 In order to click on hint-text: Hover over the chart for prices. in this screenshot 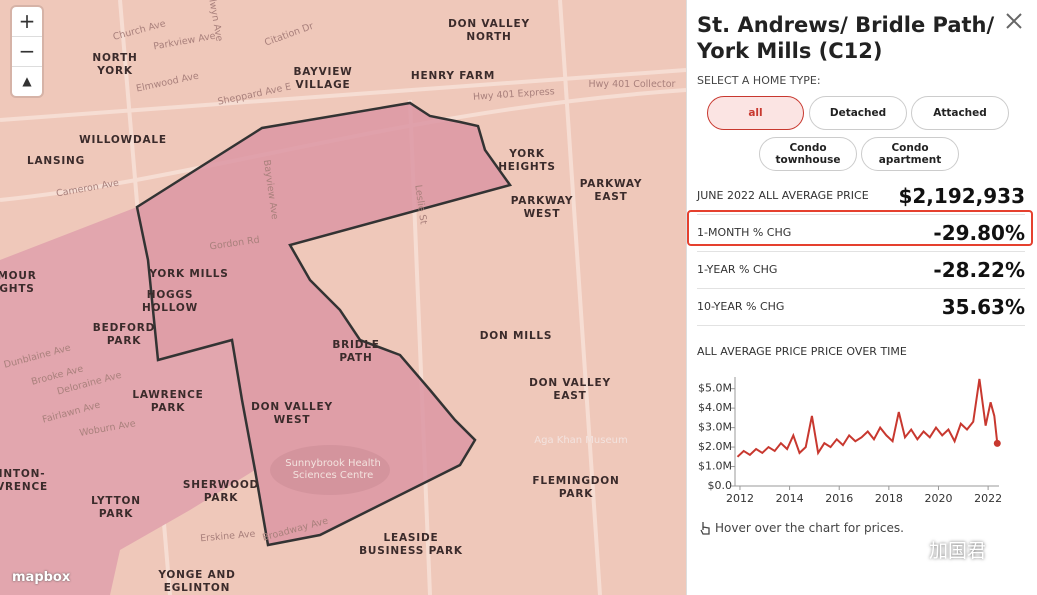, I will do `click(809, 528)`.